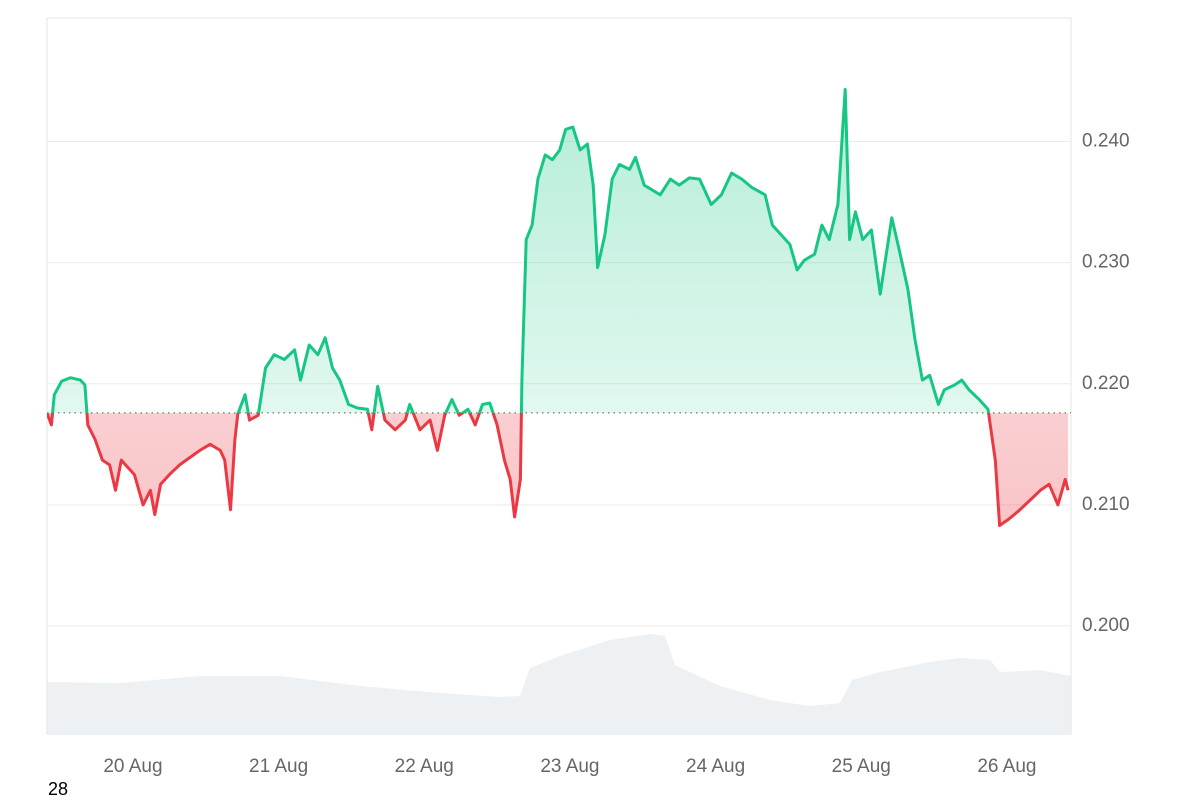  What do you see at coordinates (861, 766) in the screenshot?
I see `x-tick-label: 25 Aug` at bounding box center [861, 766].